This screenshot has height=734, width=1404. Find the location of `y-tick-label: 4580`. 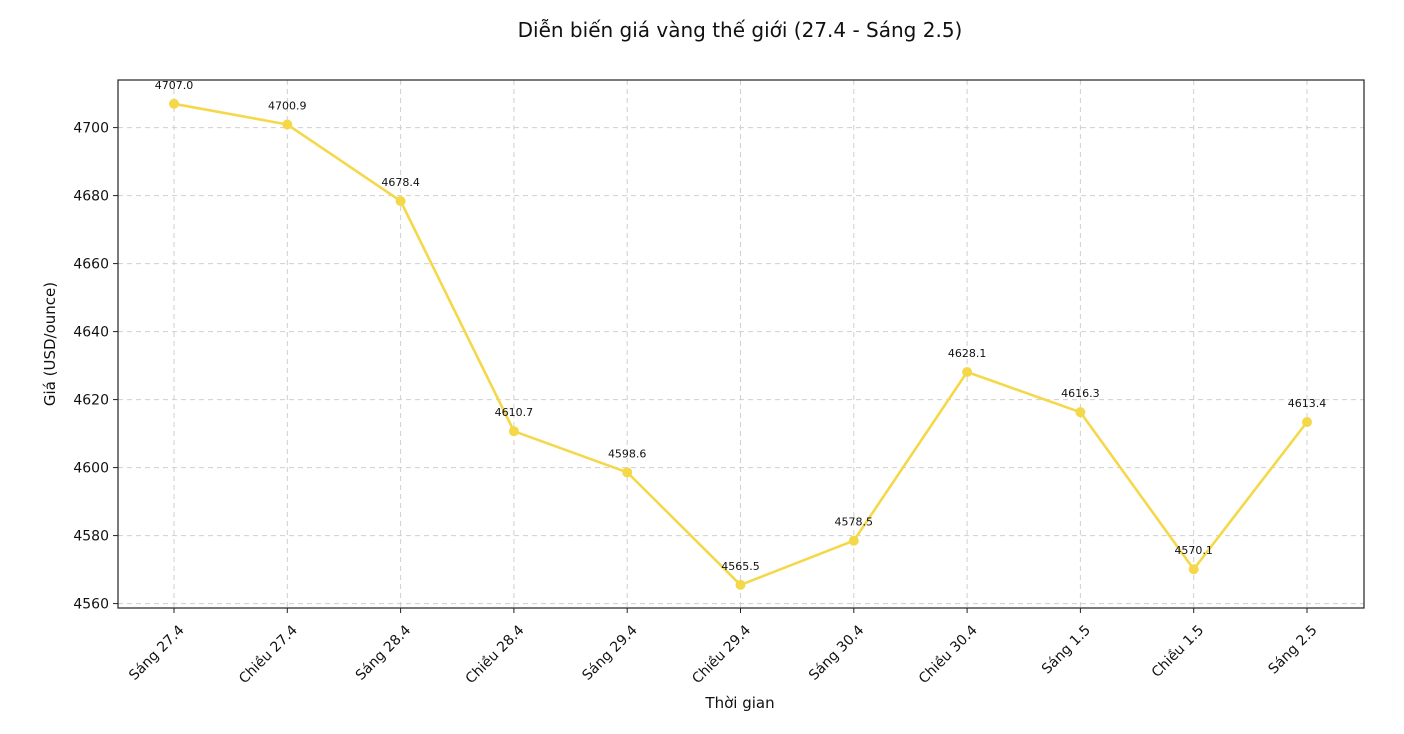

y-tick-label: 4580 is located at coordinates (91, 537).